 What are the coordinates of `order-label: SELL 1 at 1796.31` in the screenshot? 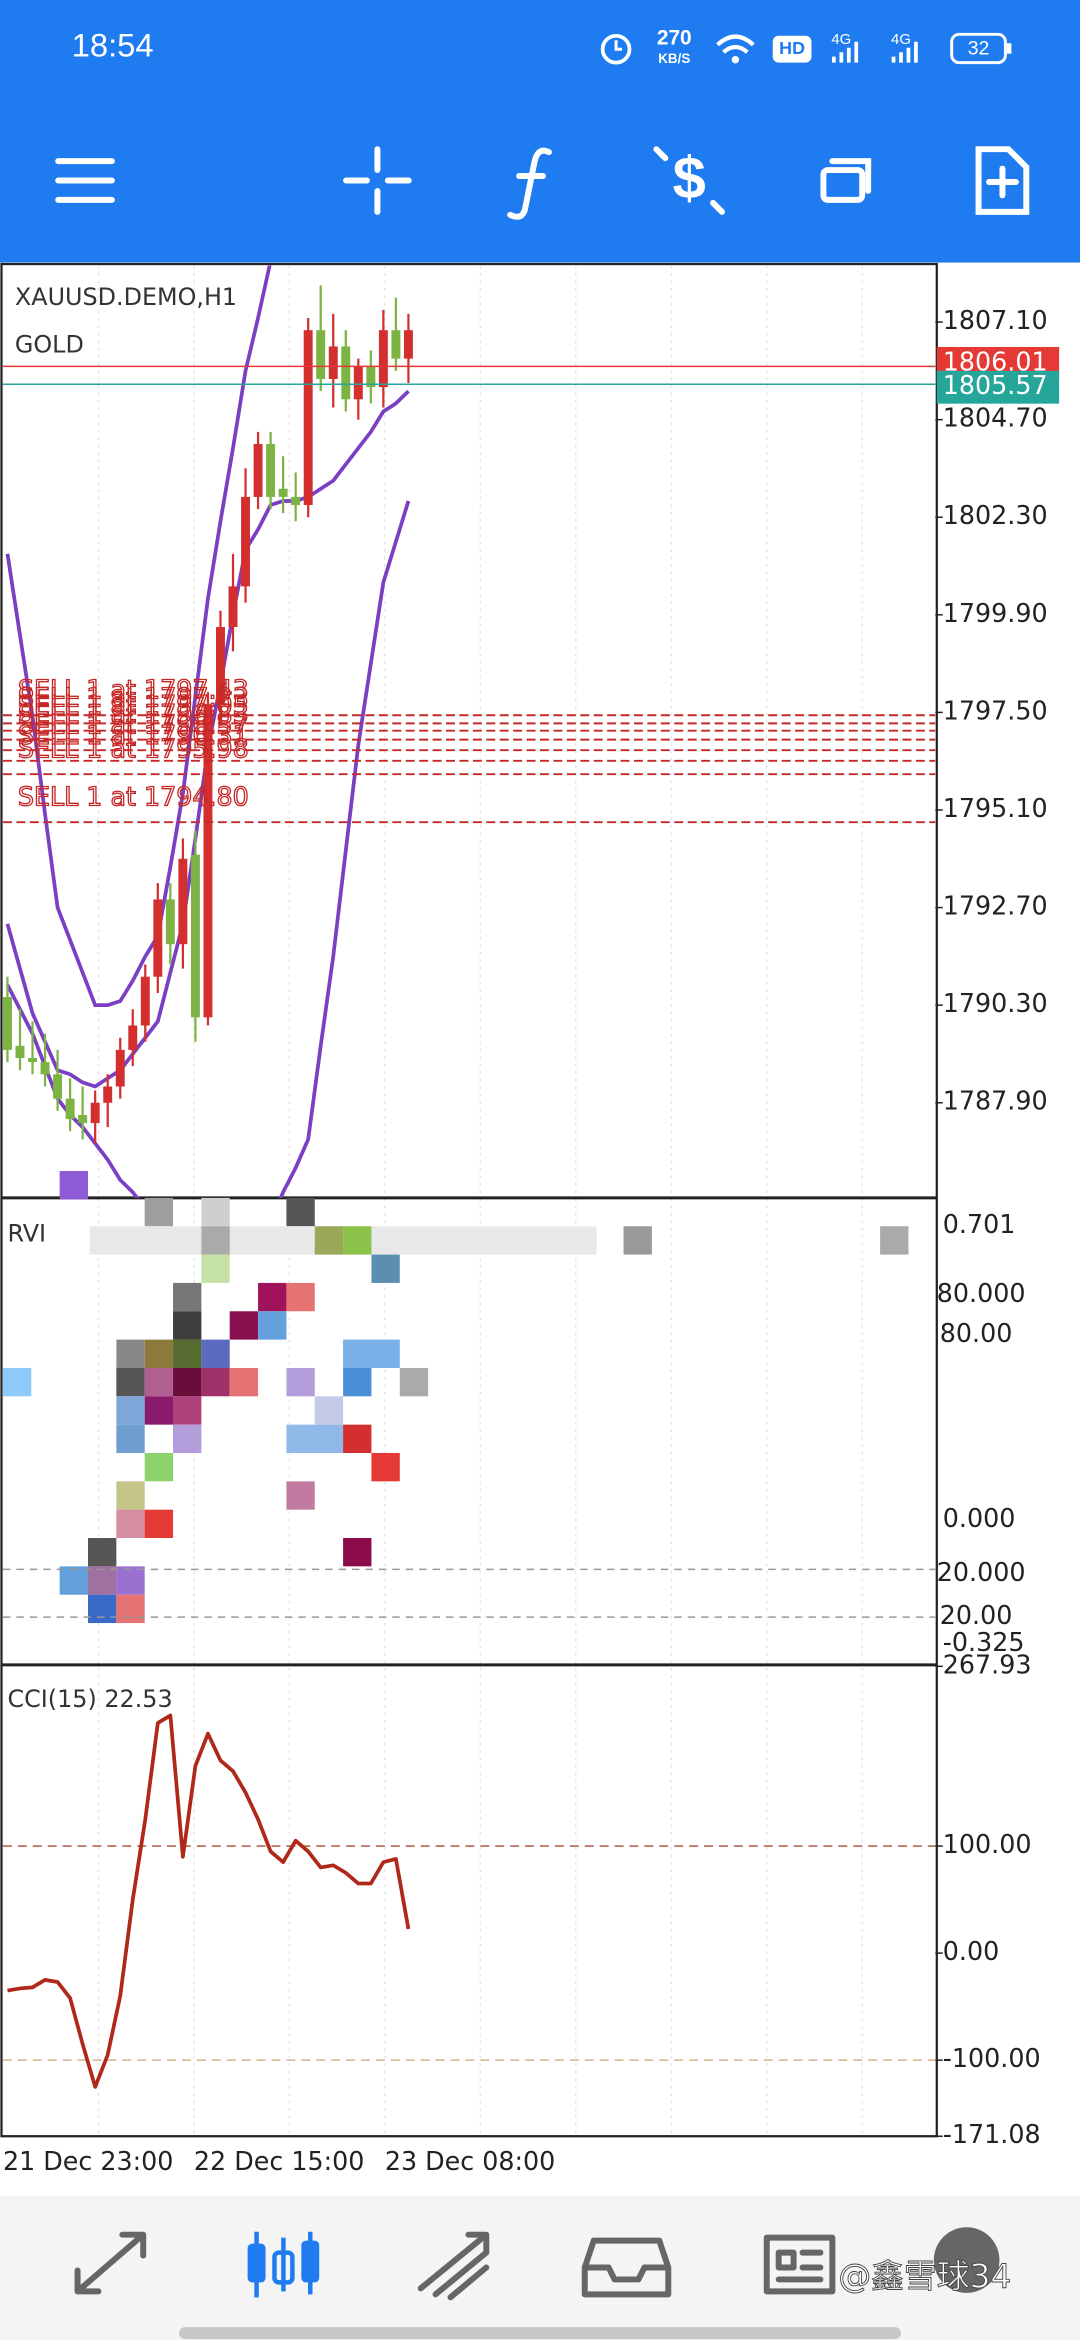 It's located at (133, 735).